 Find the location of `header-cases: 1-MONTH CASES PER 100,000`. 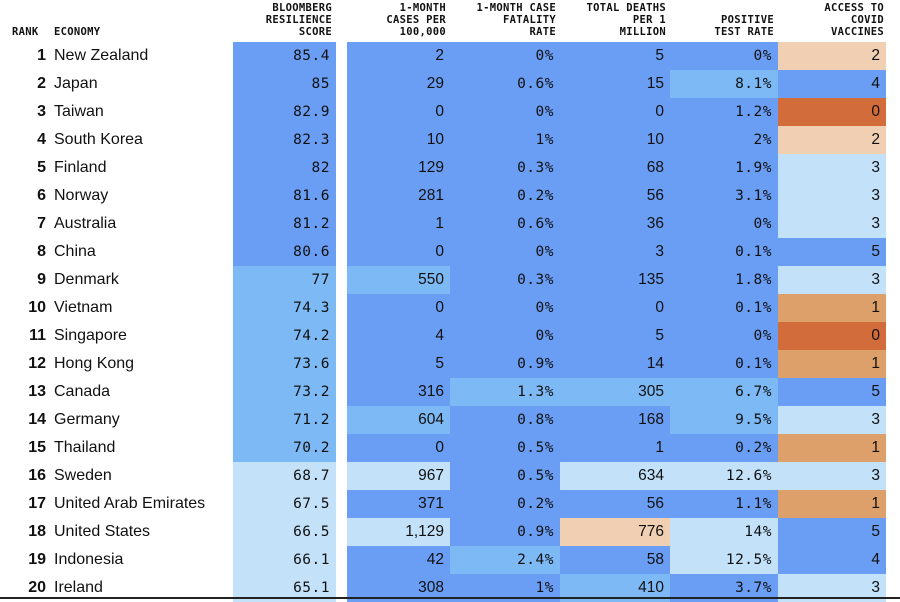

header-cases: 1-MONTH CASES PER 100,000 is located at coordinates (416, 20).